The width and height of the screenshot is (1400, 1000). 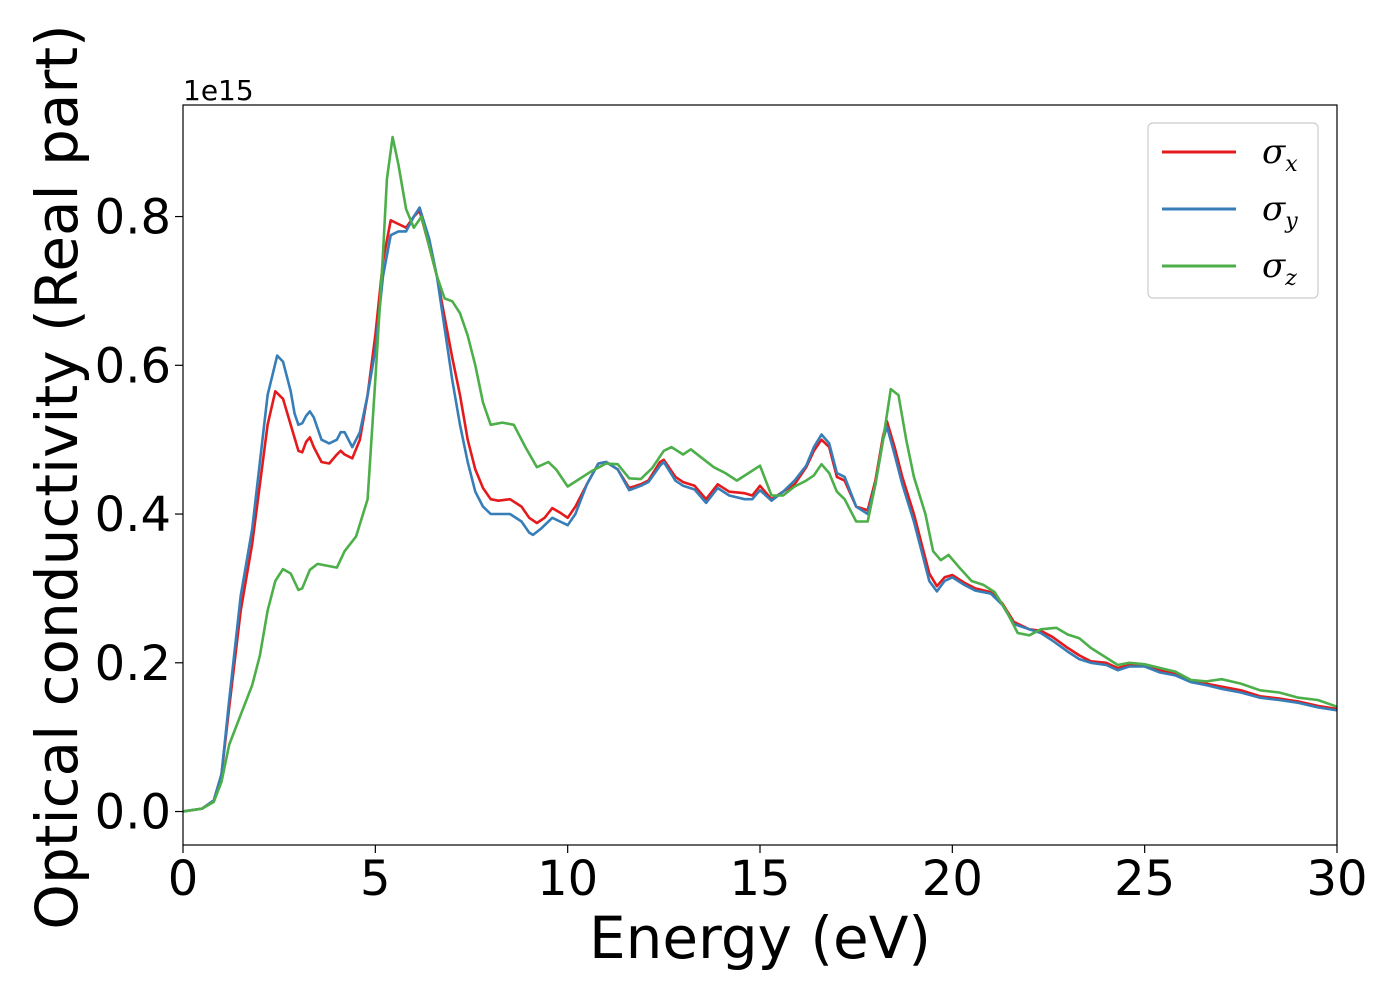 I want to click on x-tick-label: 20, so click(x=952, y=879).